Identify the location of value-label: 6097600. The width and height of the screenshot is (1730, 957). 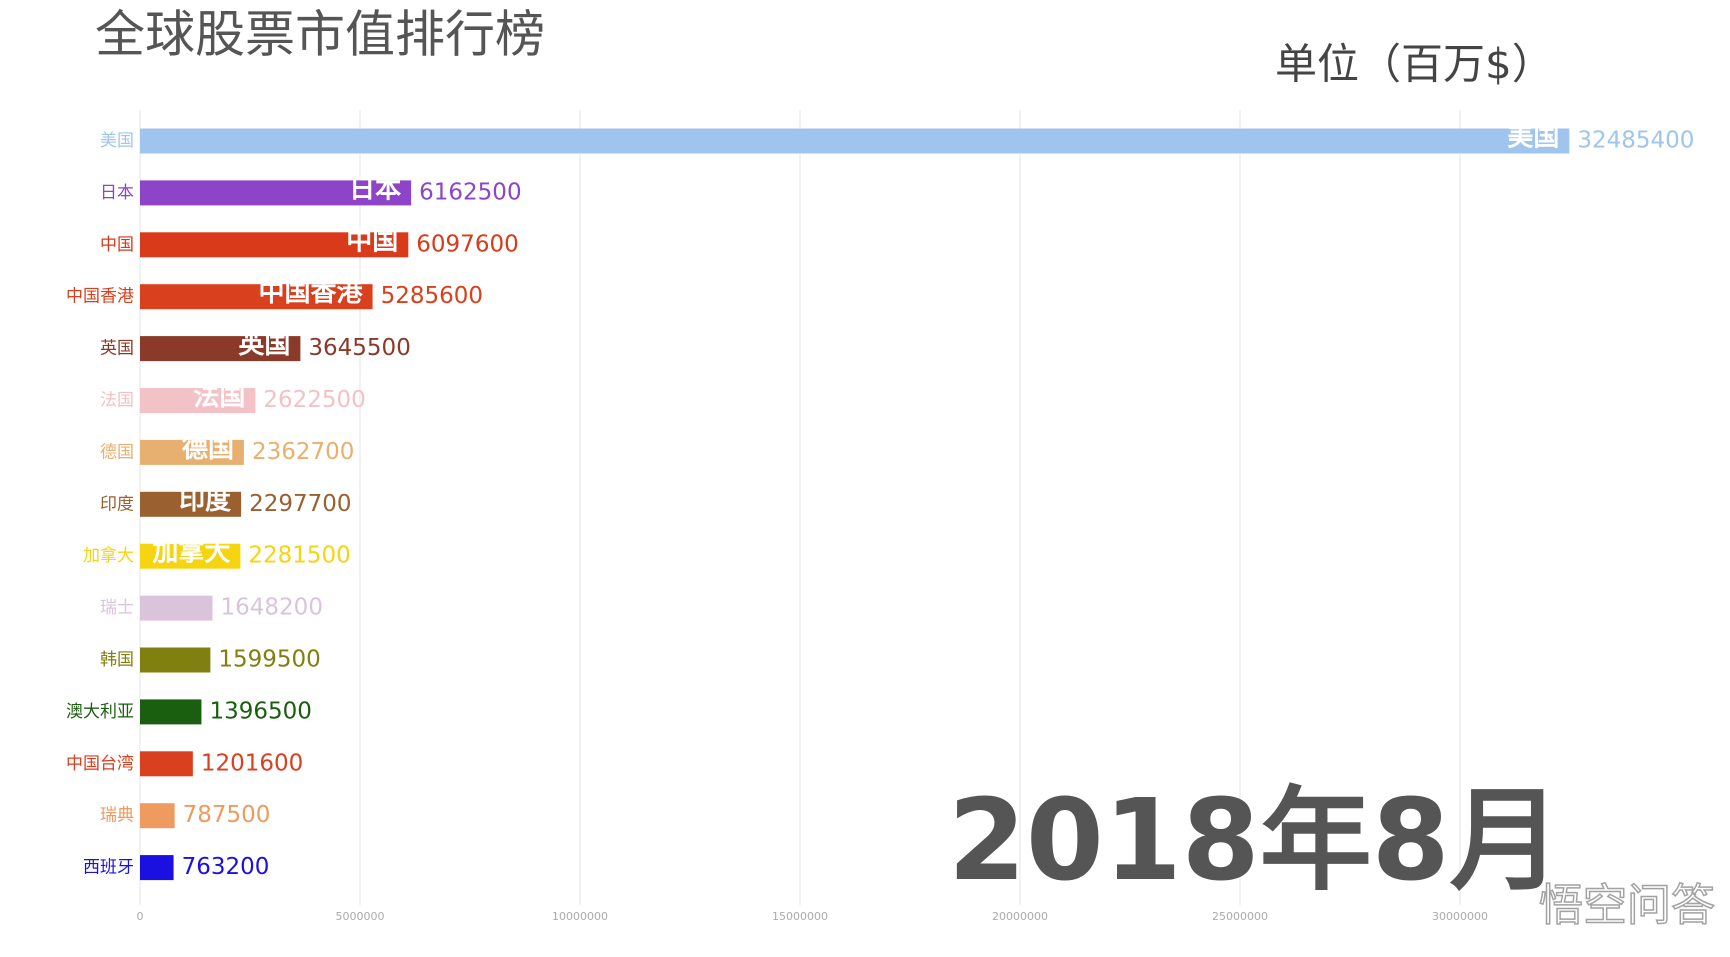
(467, 244).